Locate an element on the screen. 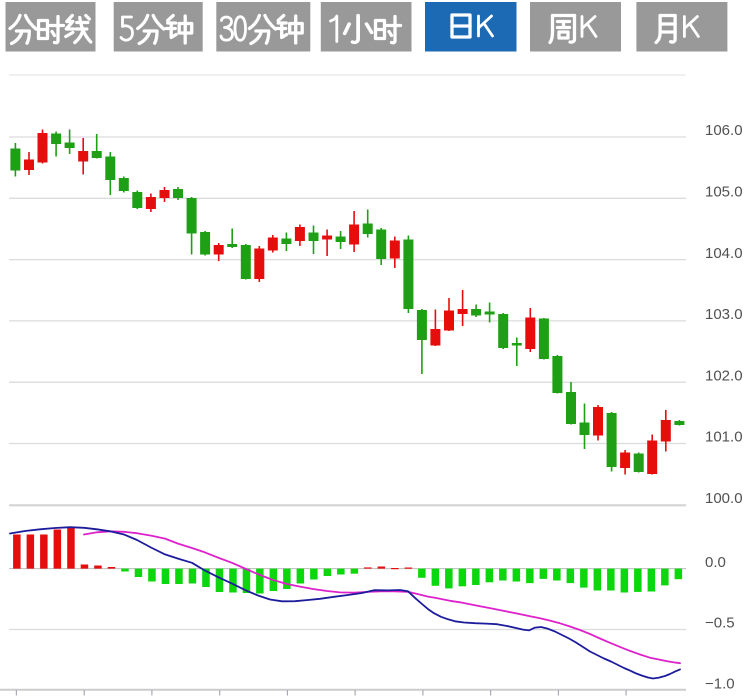 The image size is (754, 696). svg-text: 100.0 is located at coordinates (724, 498).